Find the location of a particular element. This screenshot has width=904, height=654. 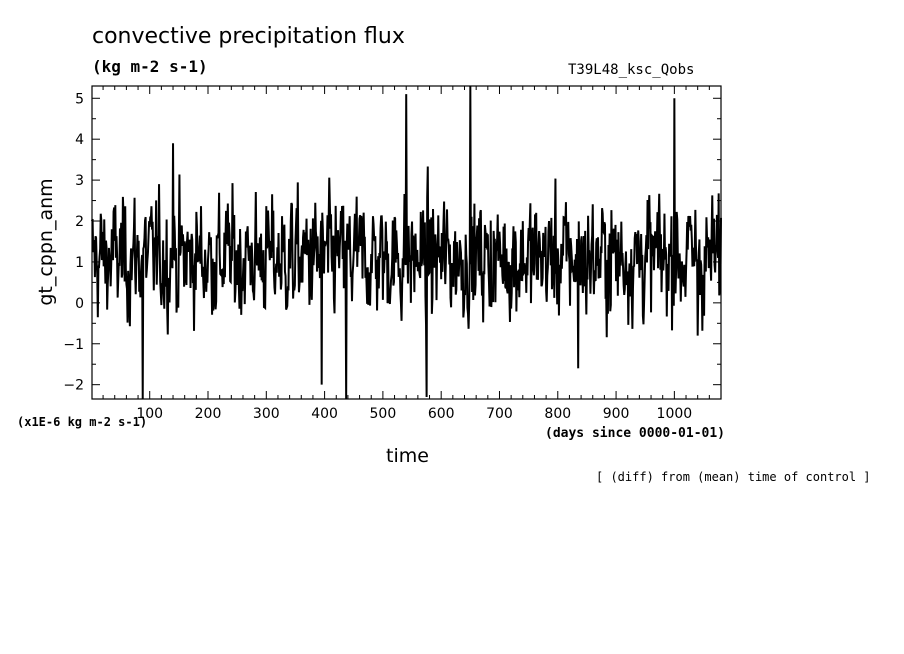

chart-title: convective precipitation flux is located at coordinates (248, 36).